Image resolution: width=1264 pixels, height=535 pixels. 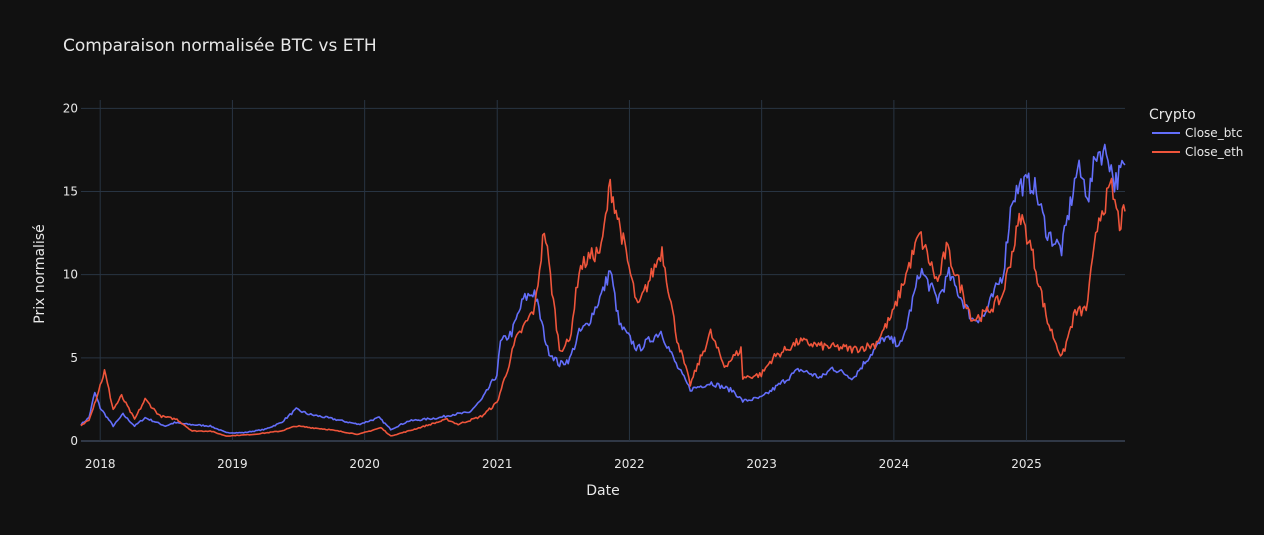 I want to click on x-tick-label: 2021, so click(x=497, y=464).